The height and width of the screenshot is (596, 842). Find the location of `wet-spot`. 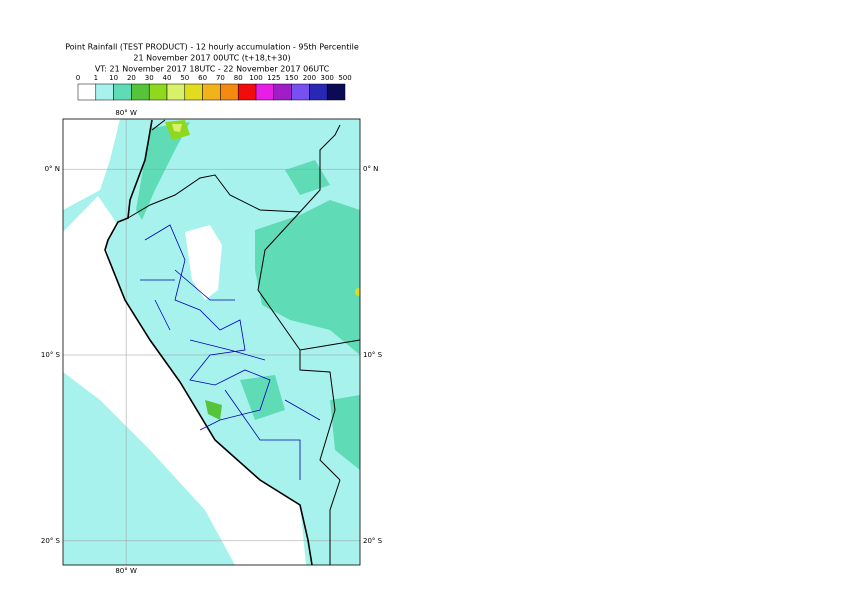

wet-spot is located at coordinates (357, 292).